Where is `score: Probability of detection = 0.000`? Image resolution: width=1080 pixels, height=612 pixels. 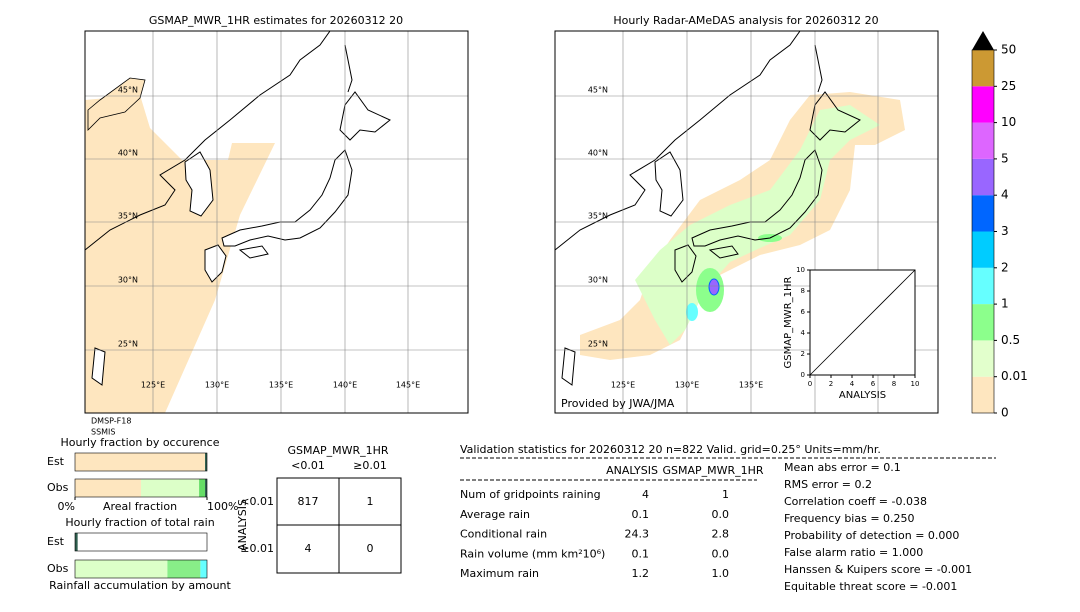 score: Probability of detection = 0.000 is located at coordinates (871, 535).